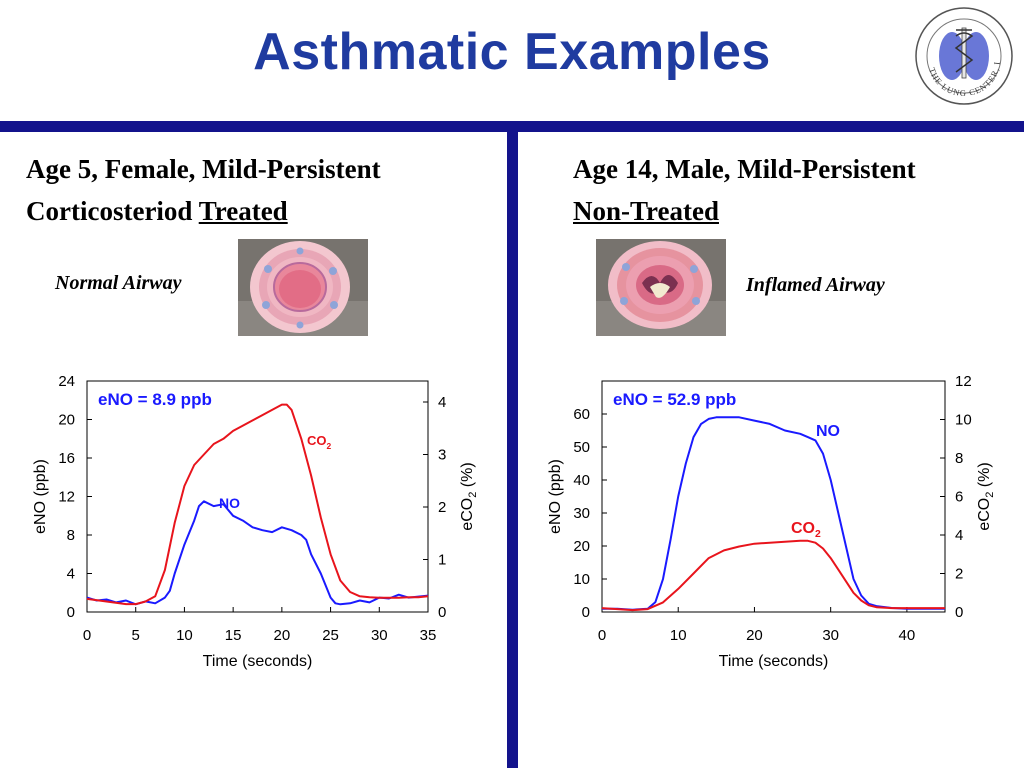 This screenshot has width=1024, height=768. Describe the element at coordinates (155, 399) in the screenshot. I see `eno-annotation: eNO = 8.9 ppb` at that location.